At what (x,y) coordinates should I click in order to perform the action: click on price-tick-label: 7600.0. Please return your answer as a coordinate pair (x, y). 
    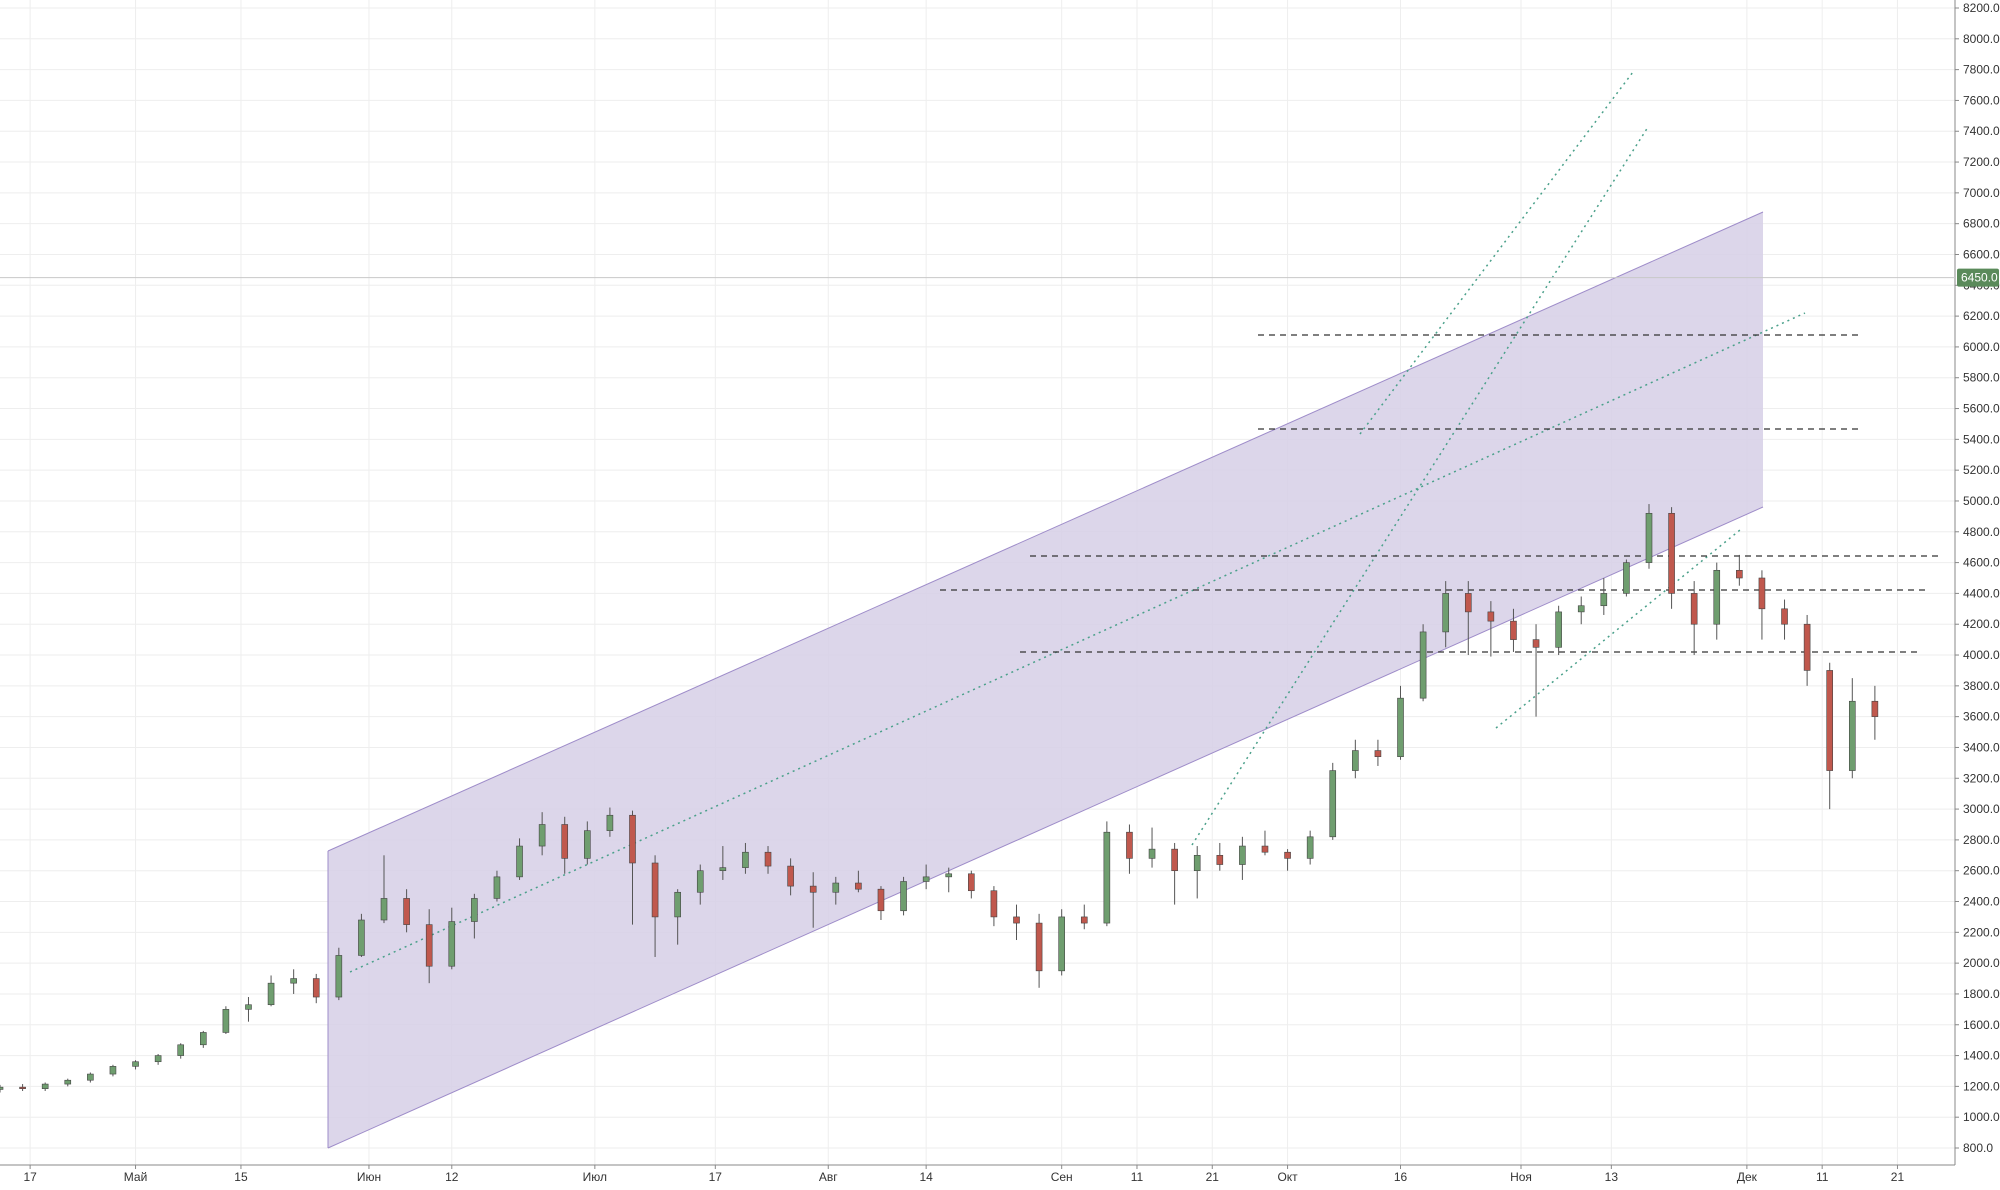
    Looking at the image, I should click on (1981, 100).